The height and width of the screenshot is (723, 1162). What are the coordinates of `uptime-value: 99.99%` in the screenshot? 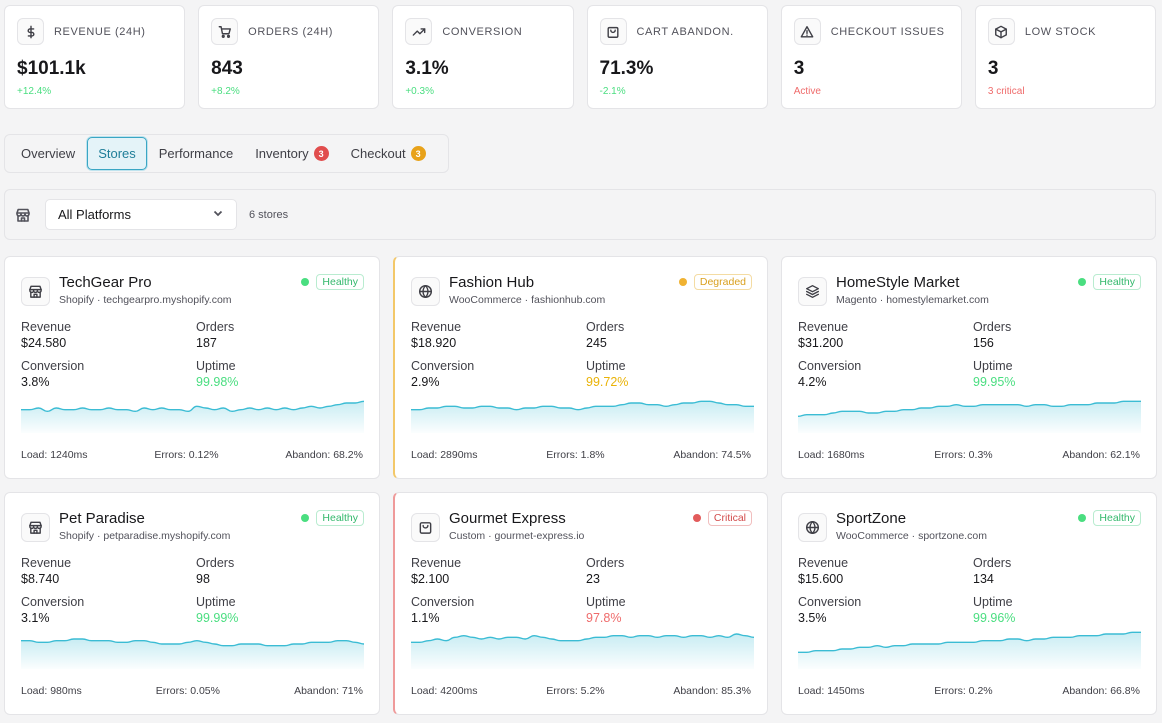 It's located at (217, 618).